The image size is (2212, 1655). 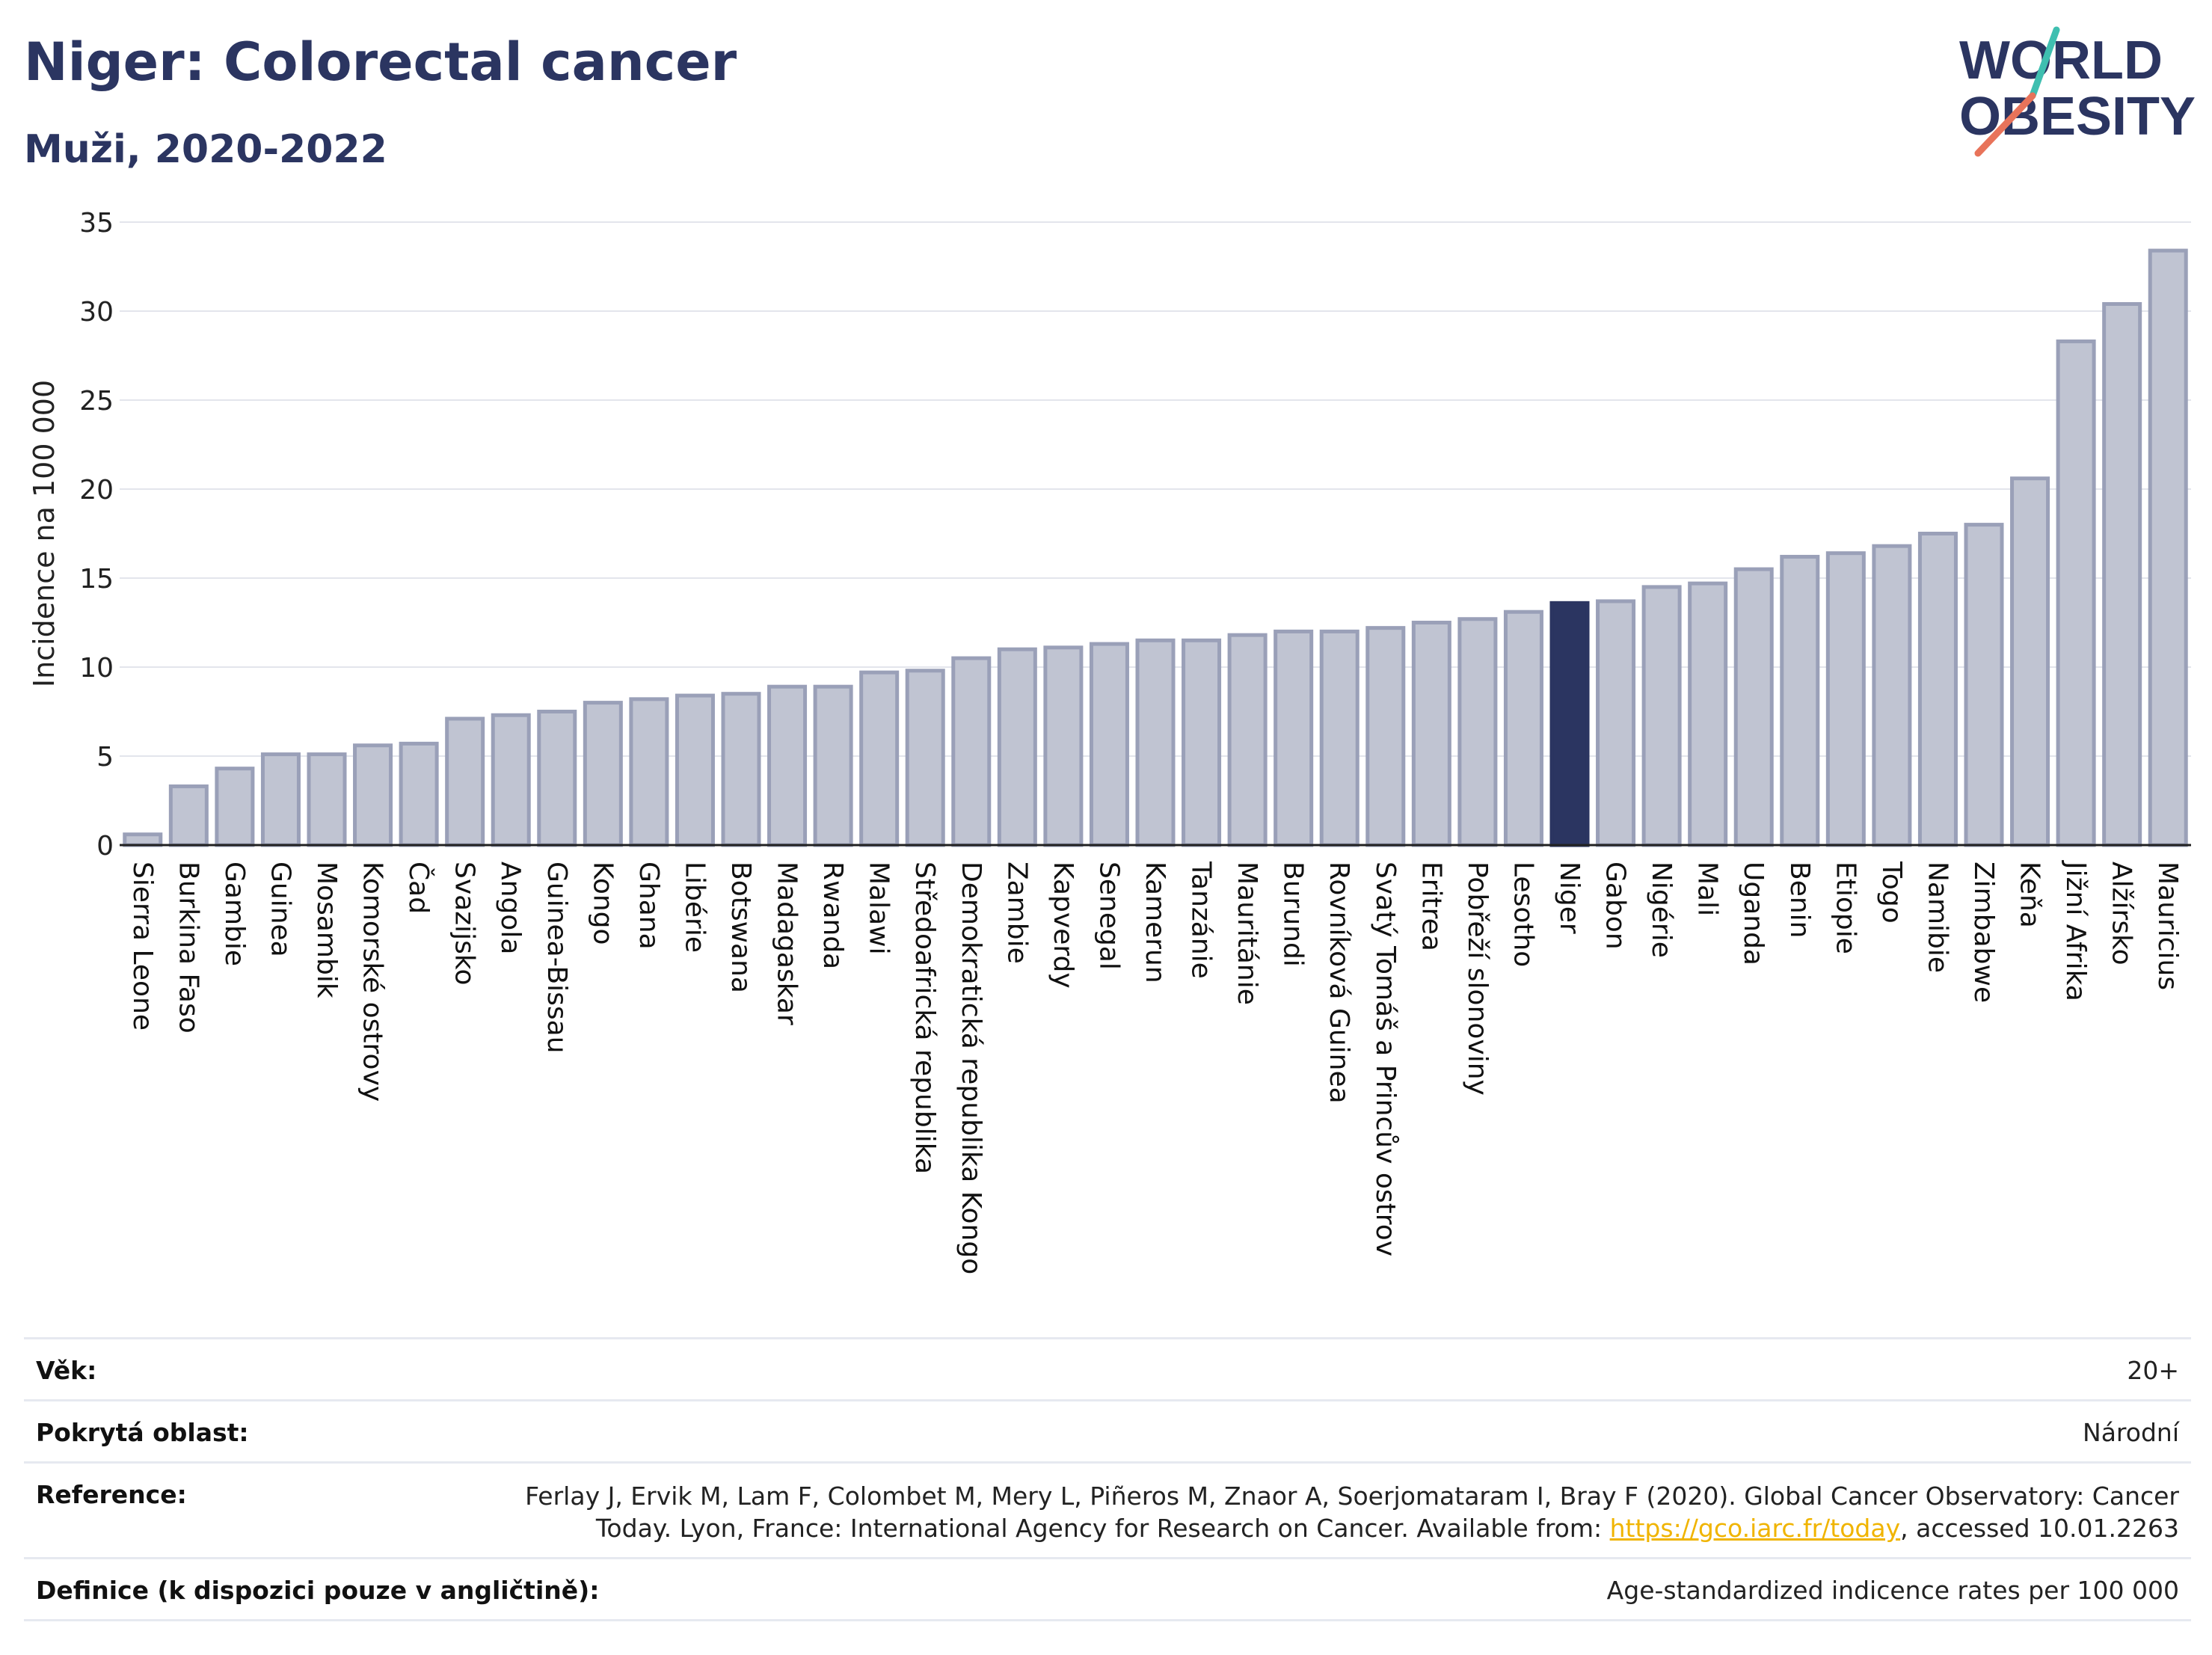 What do you see at coordinates (280, 909) in the screenshot?
I see `x-tick-label: Guinea` at bounding box center [280, 909].